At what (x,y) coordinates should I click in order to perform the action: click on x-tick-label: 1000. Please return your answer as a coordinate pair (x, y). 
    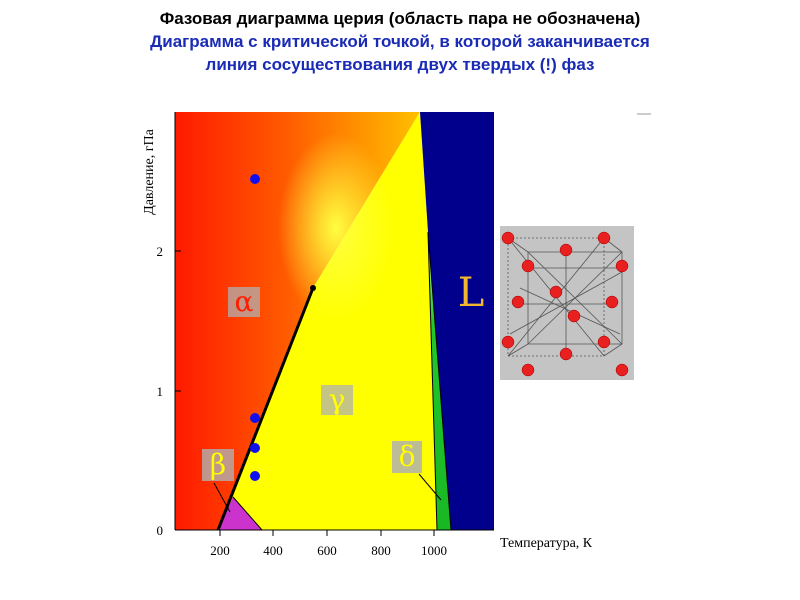
    Looking at the image, I should click on (434, 550).